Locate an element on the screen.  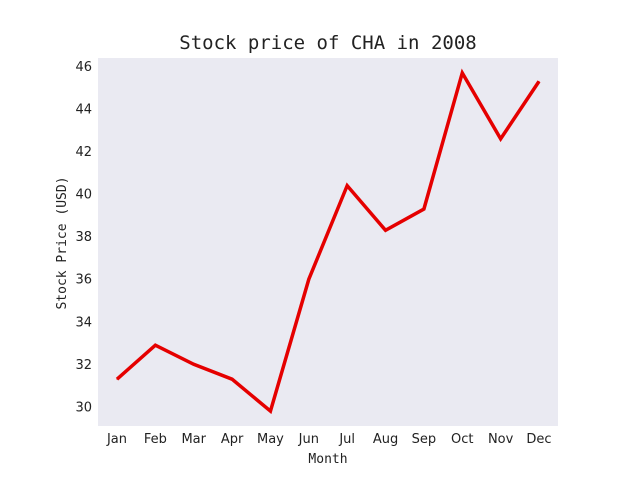
x-axis-label: Month is located at coordinates (327, 459).